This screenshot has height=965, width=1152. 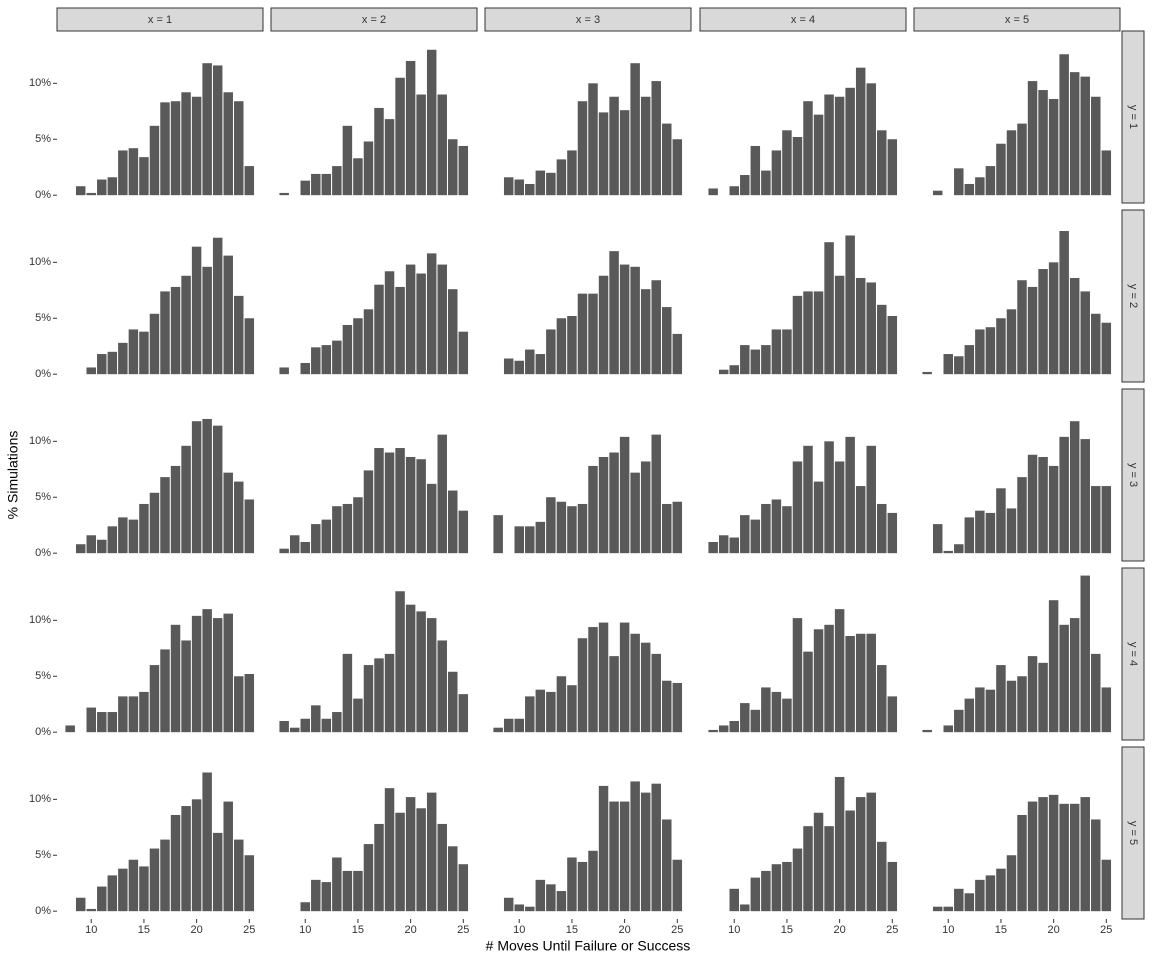 I want to click on x-tick-label: 20, so click(x=410, y=930).